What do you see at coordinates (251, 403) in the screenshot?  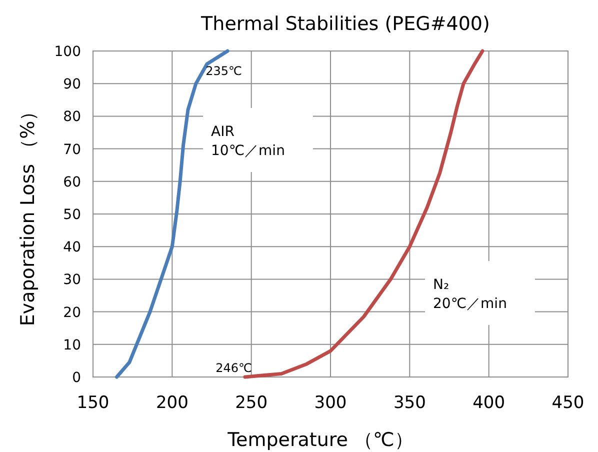 I see `x-tick-label: 250` at bounding box center [251, 403].